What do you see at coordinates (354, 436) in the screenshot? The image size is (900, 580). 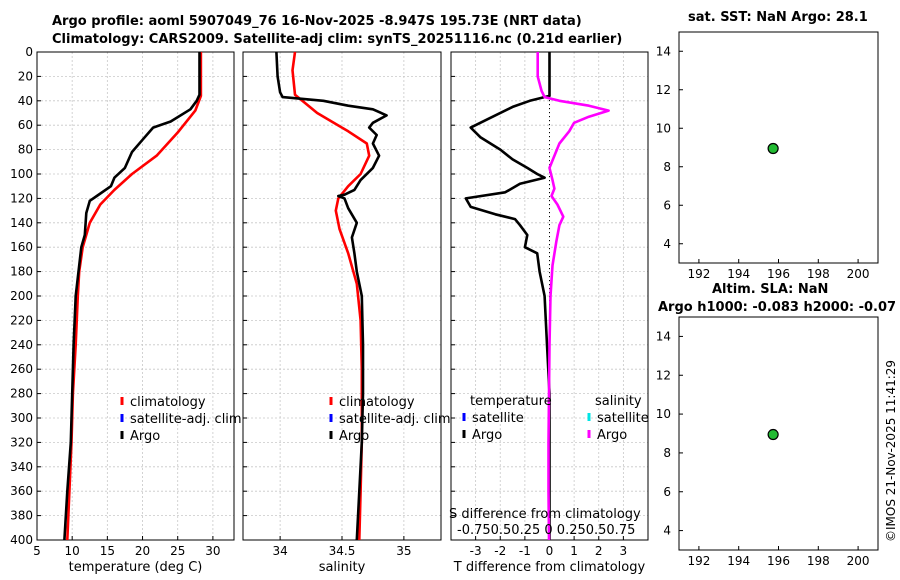 I see `salinity-legend-label-2: Argo` at bounding box center [354, 436].